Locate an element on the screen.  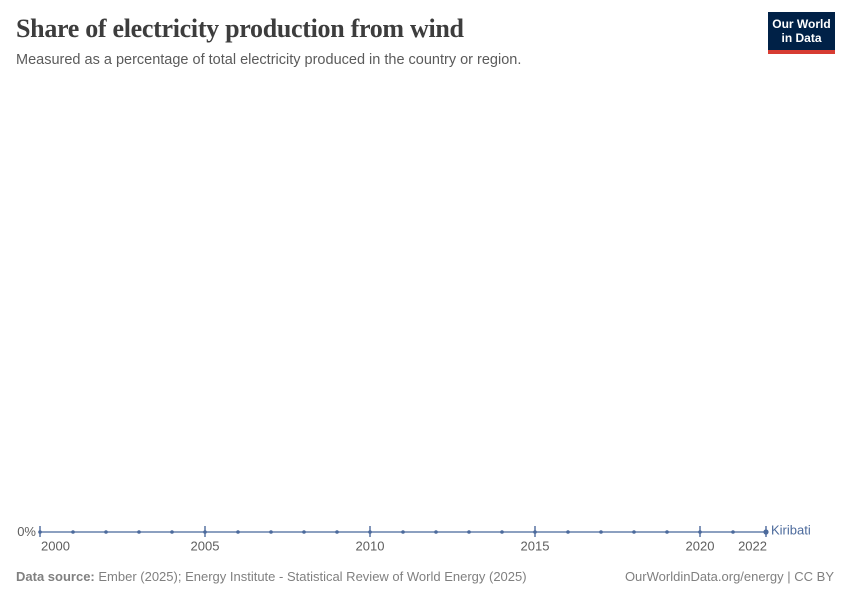
plot-svg: 0% 2000 2005 2010 2015 2020 2022 Kiribati is located at coordinates (414, 538).